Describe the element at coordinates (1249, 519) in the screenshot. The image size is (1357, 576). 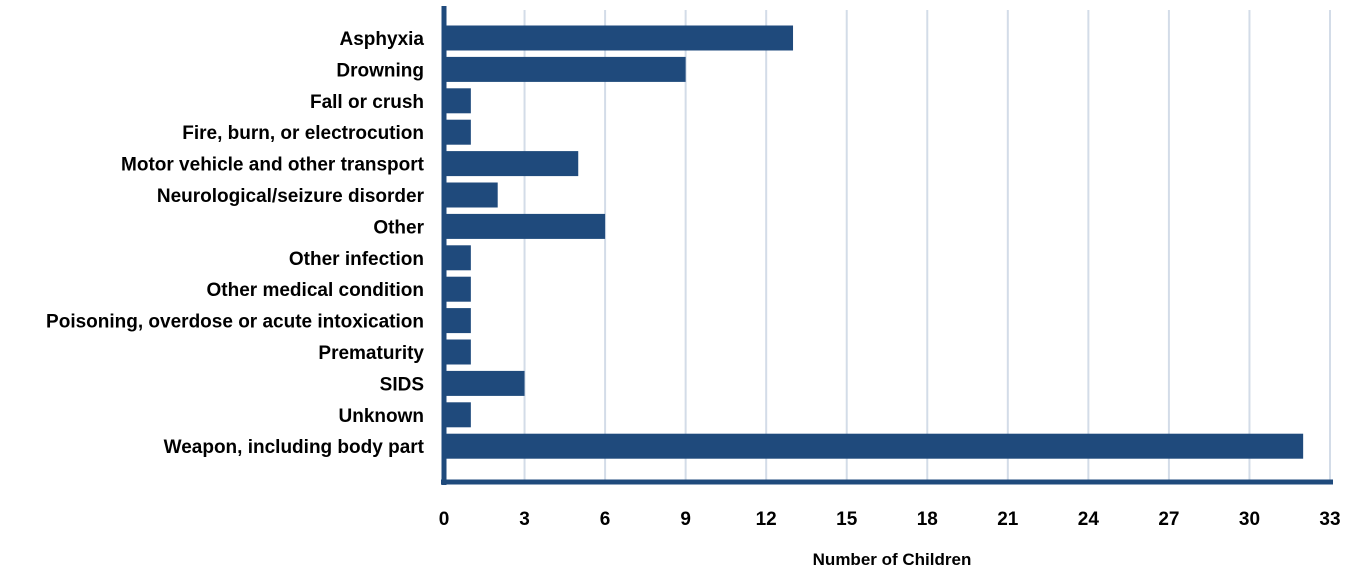
I see `x-tick-label: 30` at that location.